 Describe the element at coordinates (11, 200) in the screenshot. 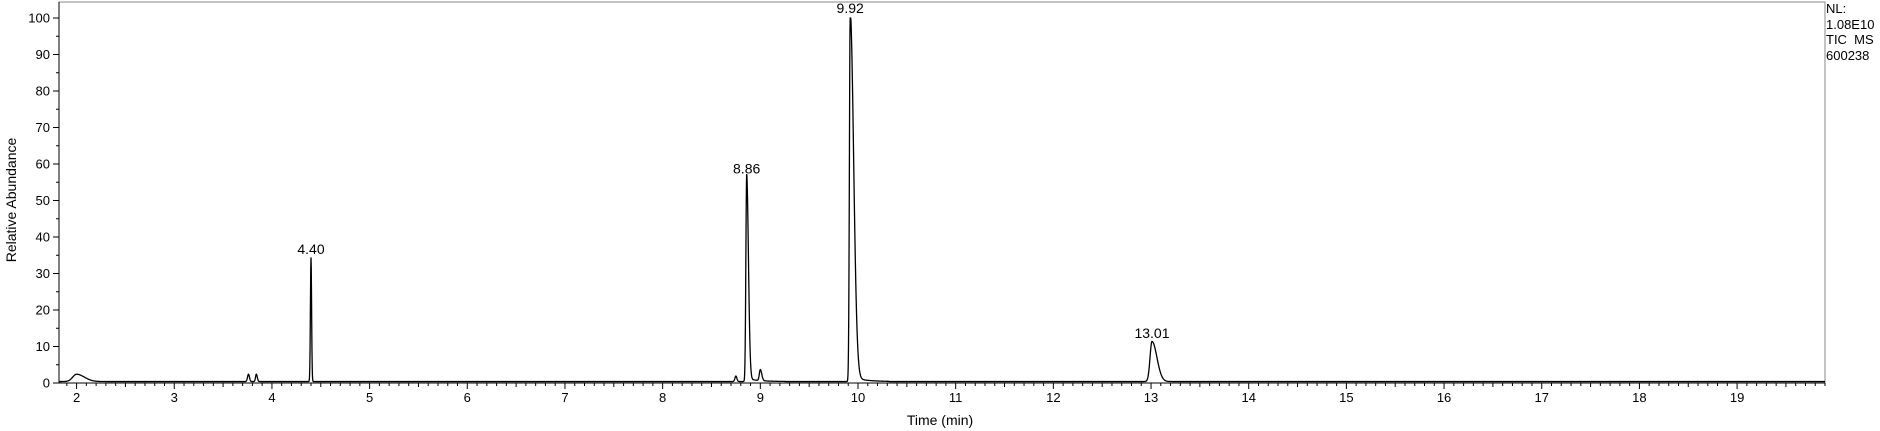

I see `y-axis-title: Relative Abundance` at that location.